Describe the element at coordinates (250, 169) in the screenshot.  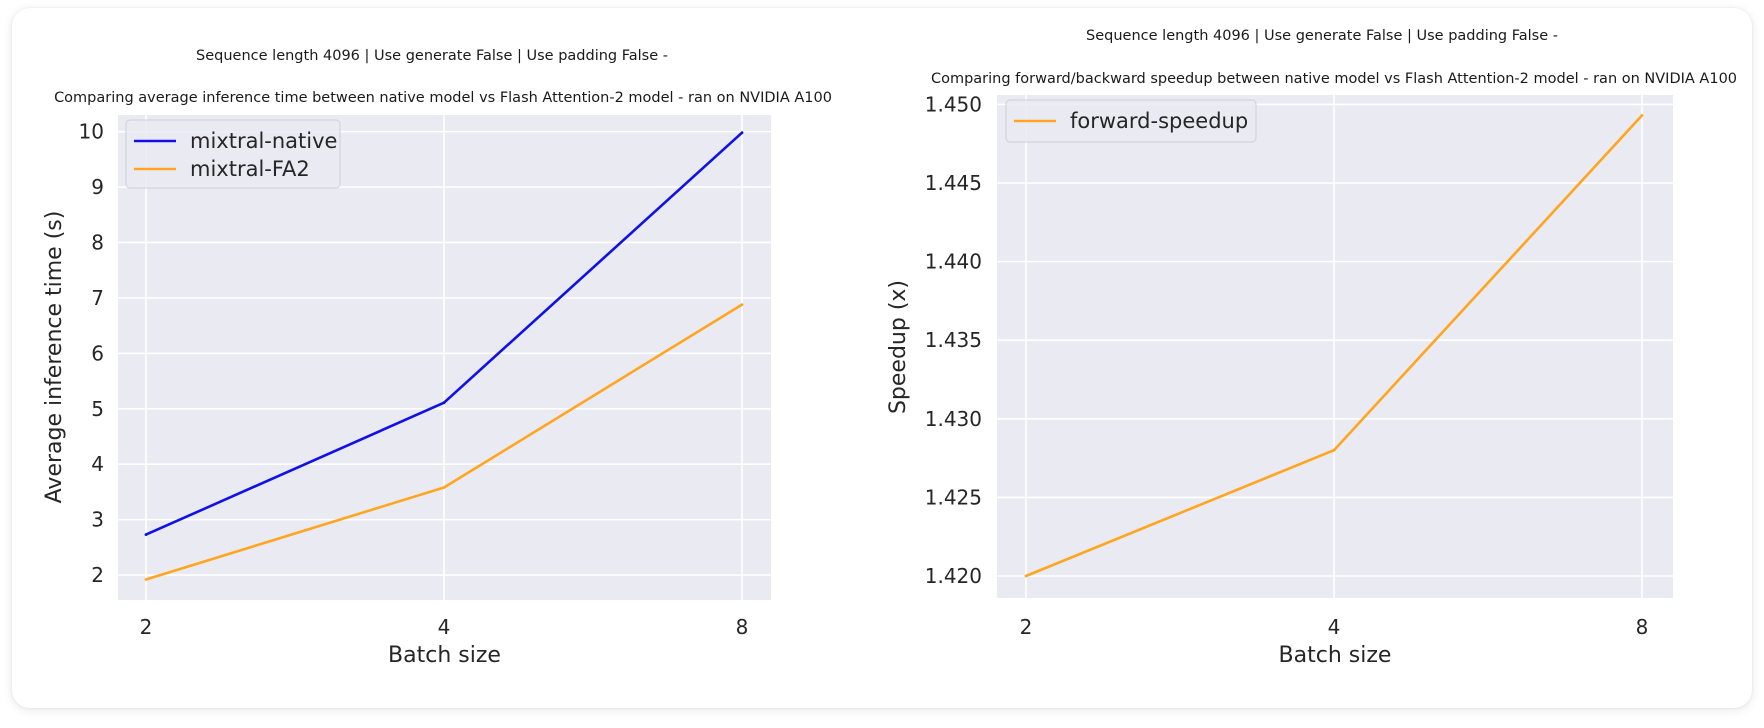
I see `legend-label: mixtral-FA2` at that location.